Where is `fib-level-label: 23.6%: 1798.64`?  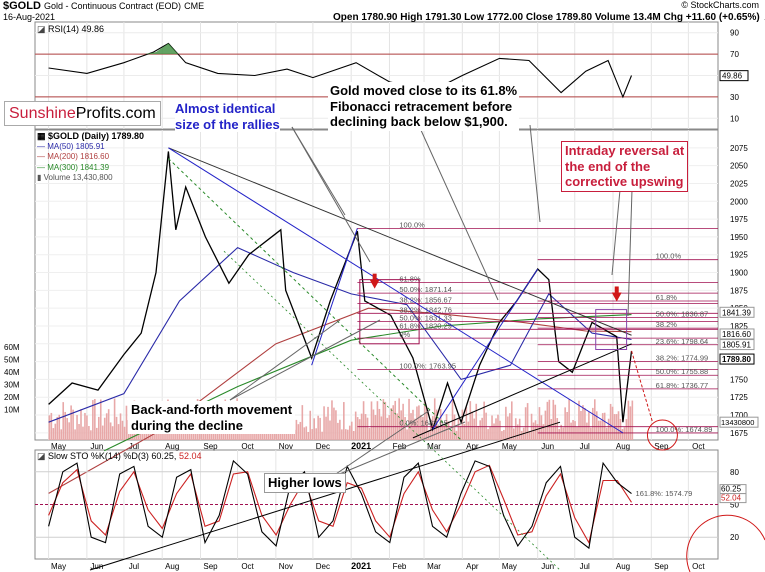 fib-level-label: 23.6%: 1798.64 is located at coordinates (682, 341).